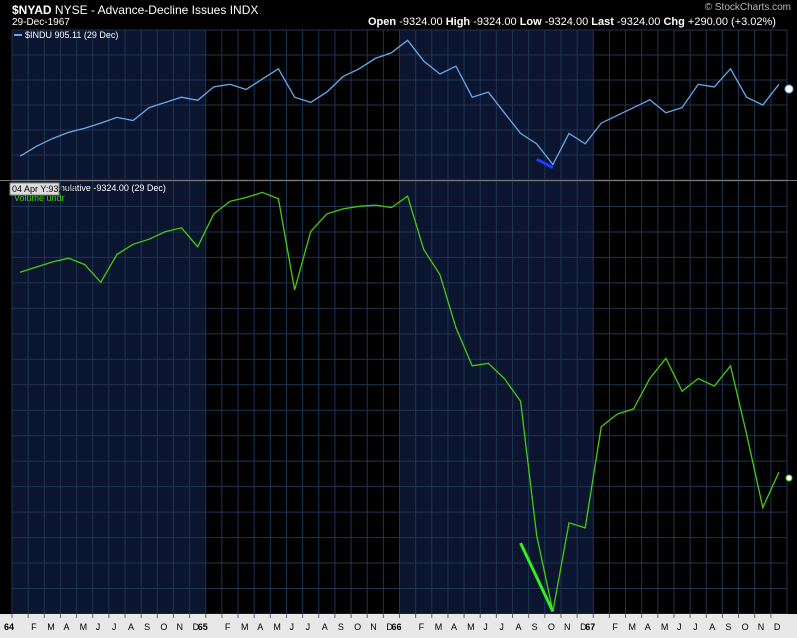  Describe the element at coordinates (71, 35) in the screenshot. I see `indu-legend-text: $INDU 905.11 (29 Dec)` at that location.